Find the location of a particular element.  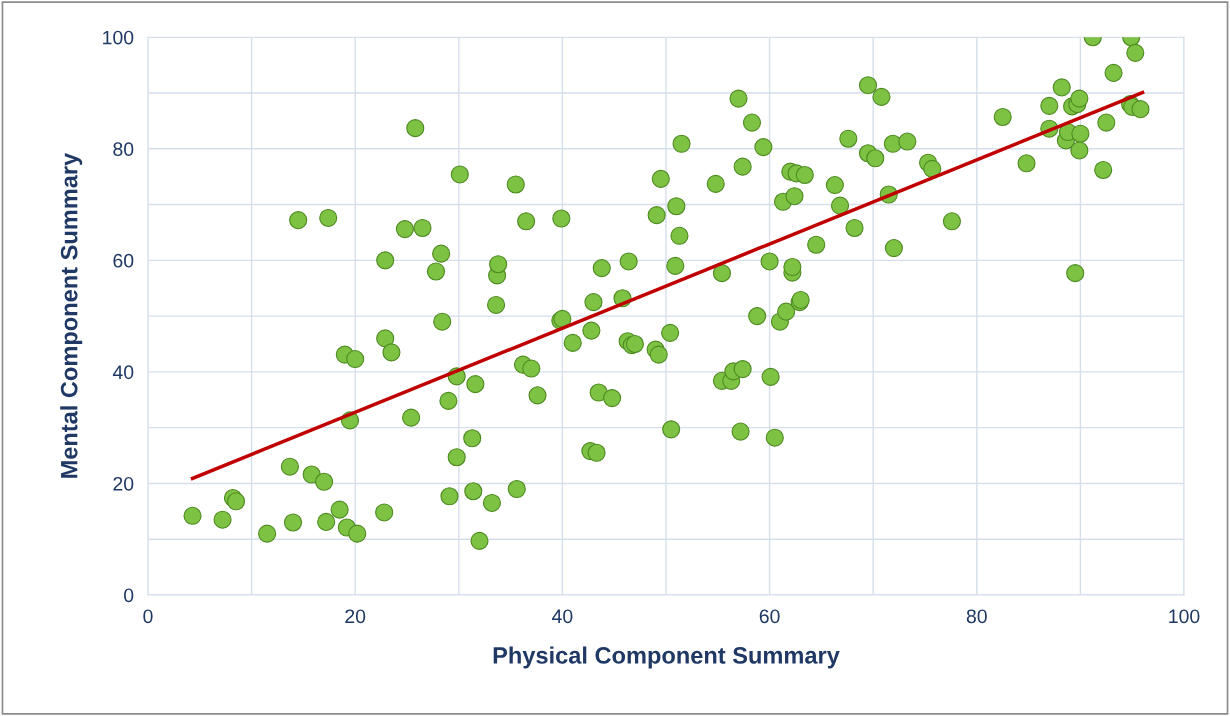

x-tick-label: 40 is located at coordinates (562, 616).